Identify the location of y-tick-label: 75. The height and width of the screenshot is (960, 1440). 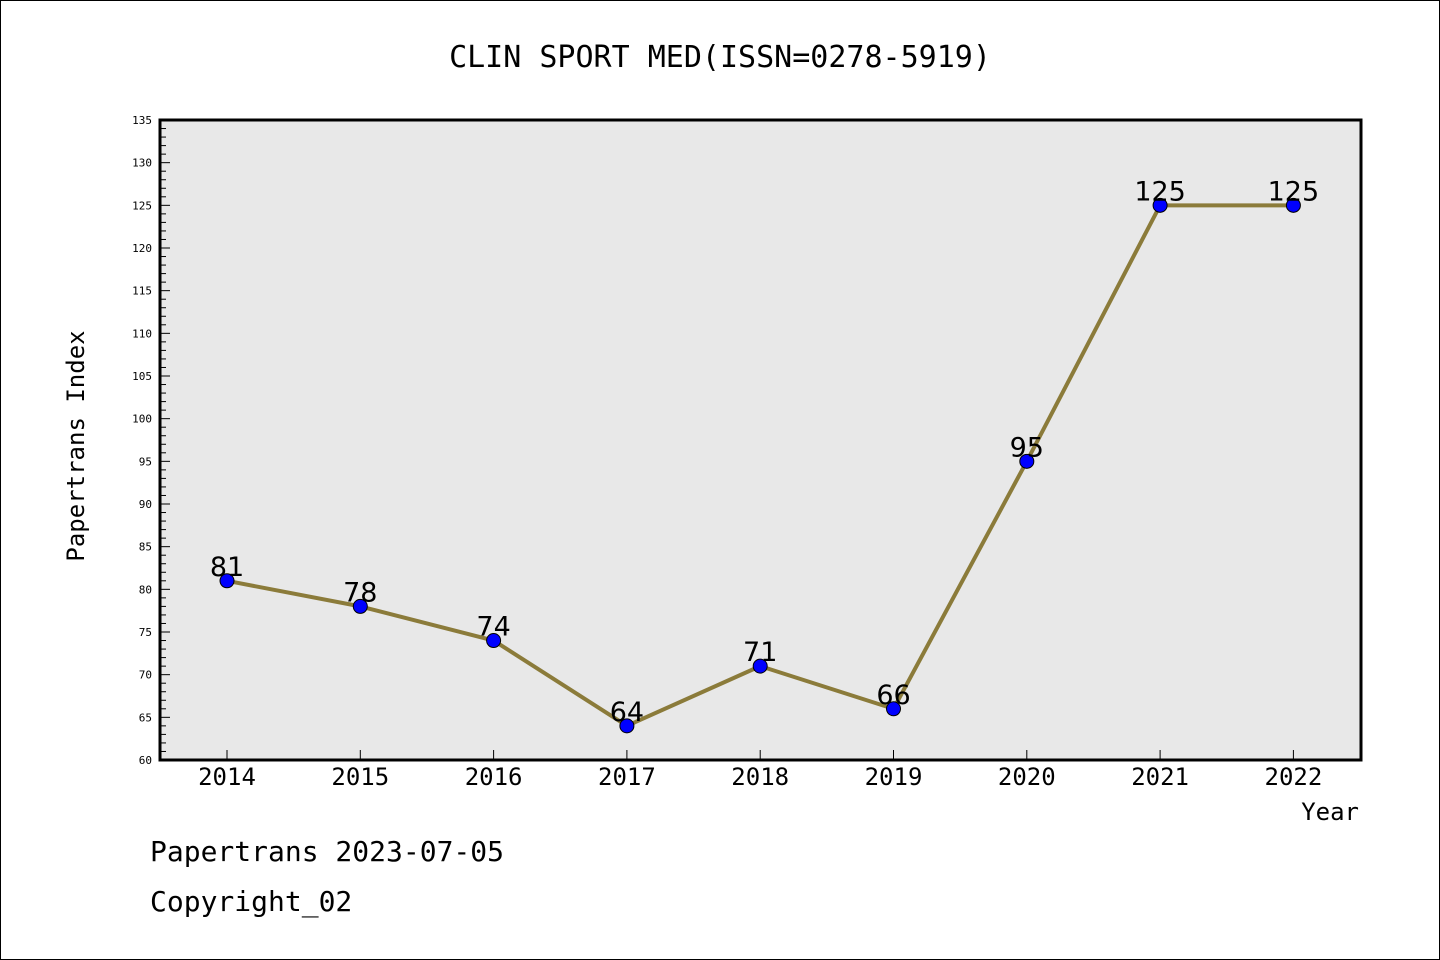
(145, 632).